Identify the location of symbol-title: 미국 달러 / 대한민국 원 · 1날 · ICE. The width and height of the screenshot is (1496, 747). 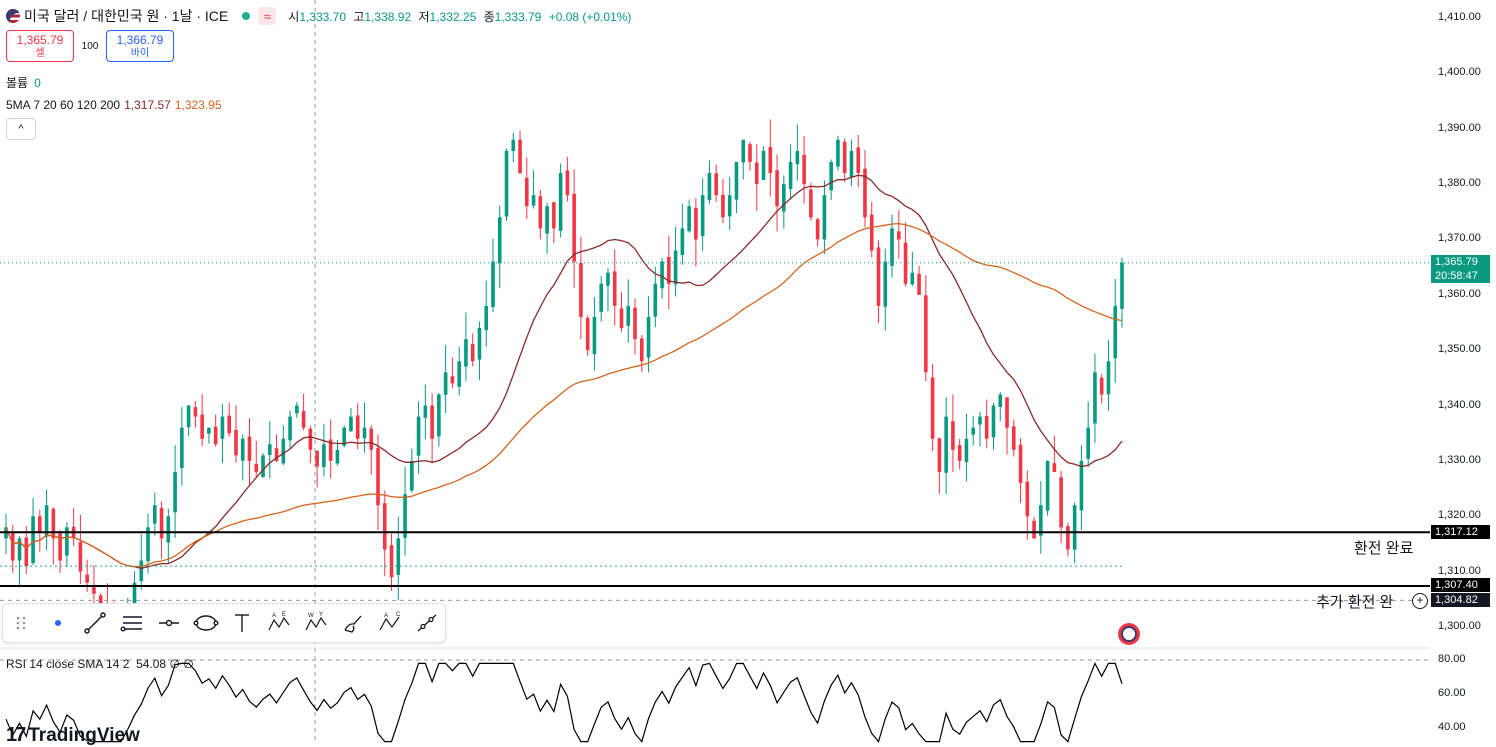
(126, 16).